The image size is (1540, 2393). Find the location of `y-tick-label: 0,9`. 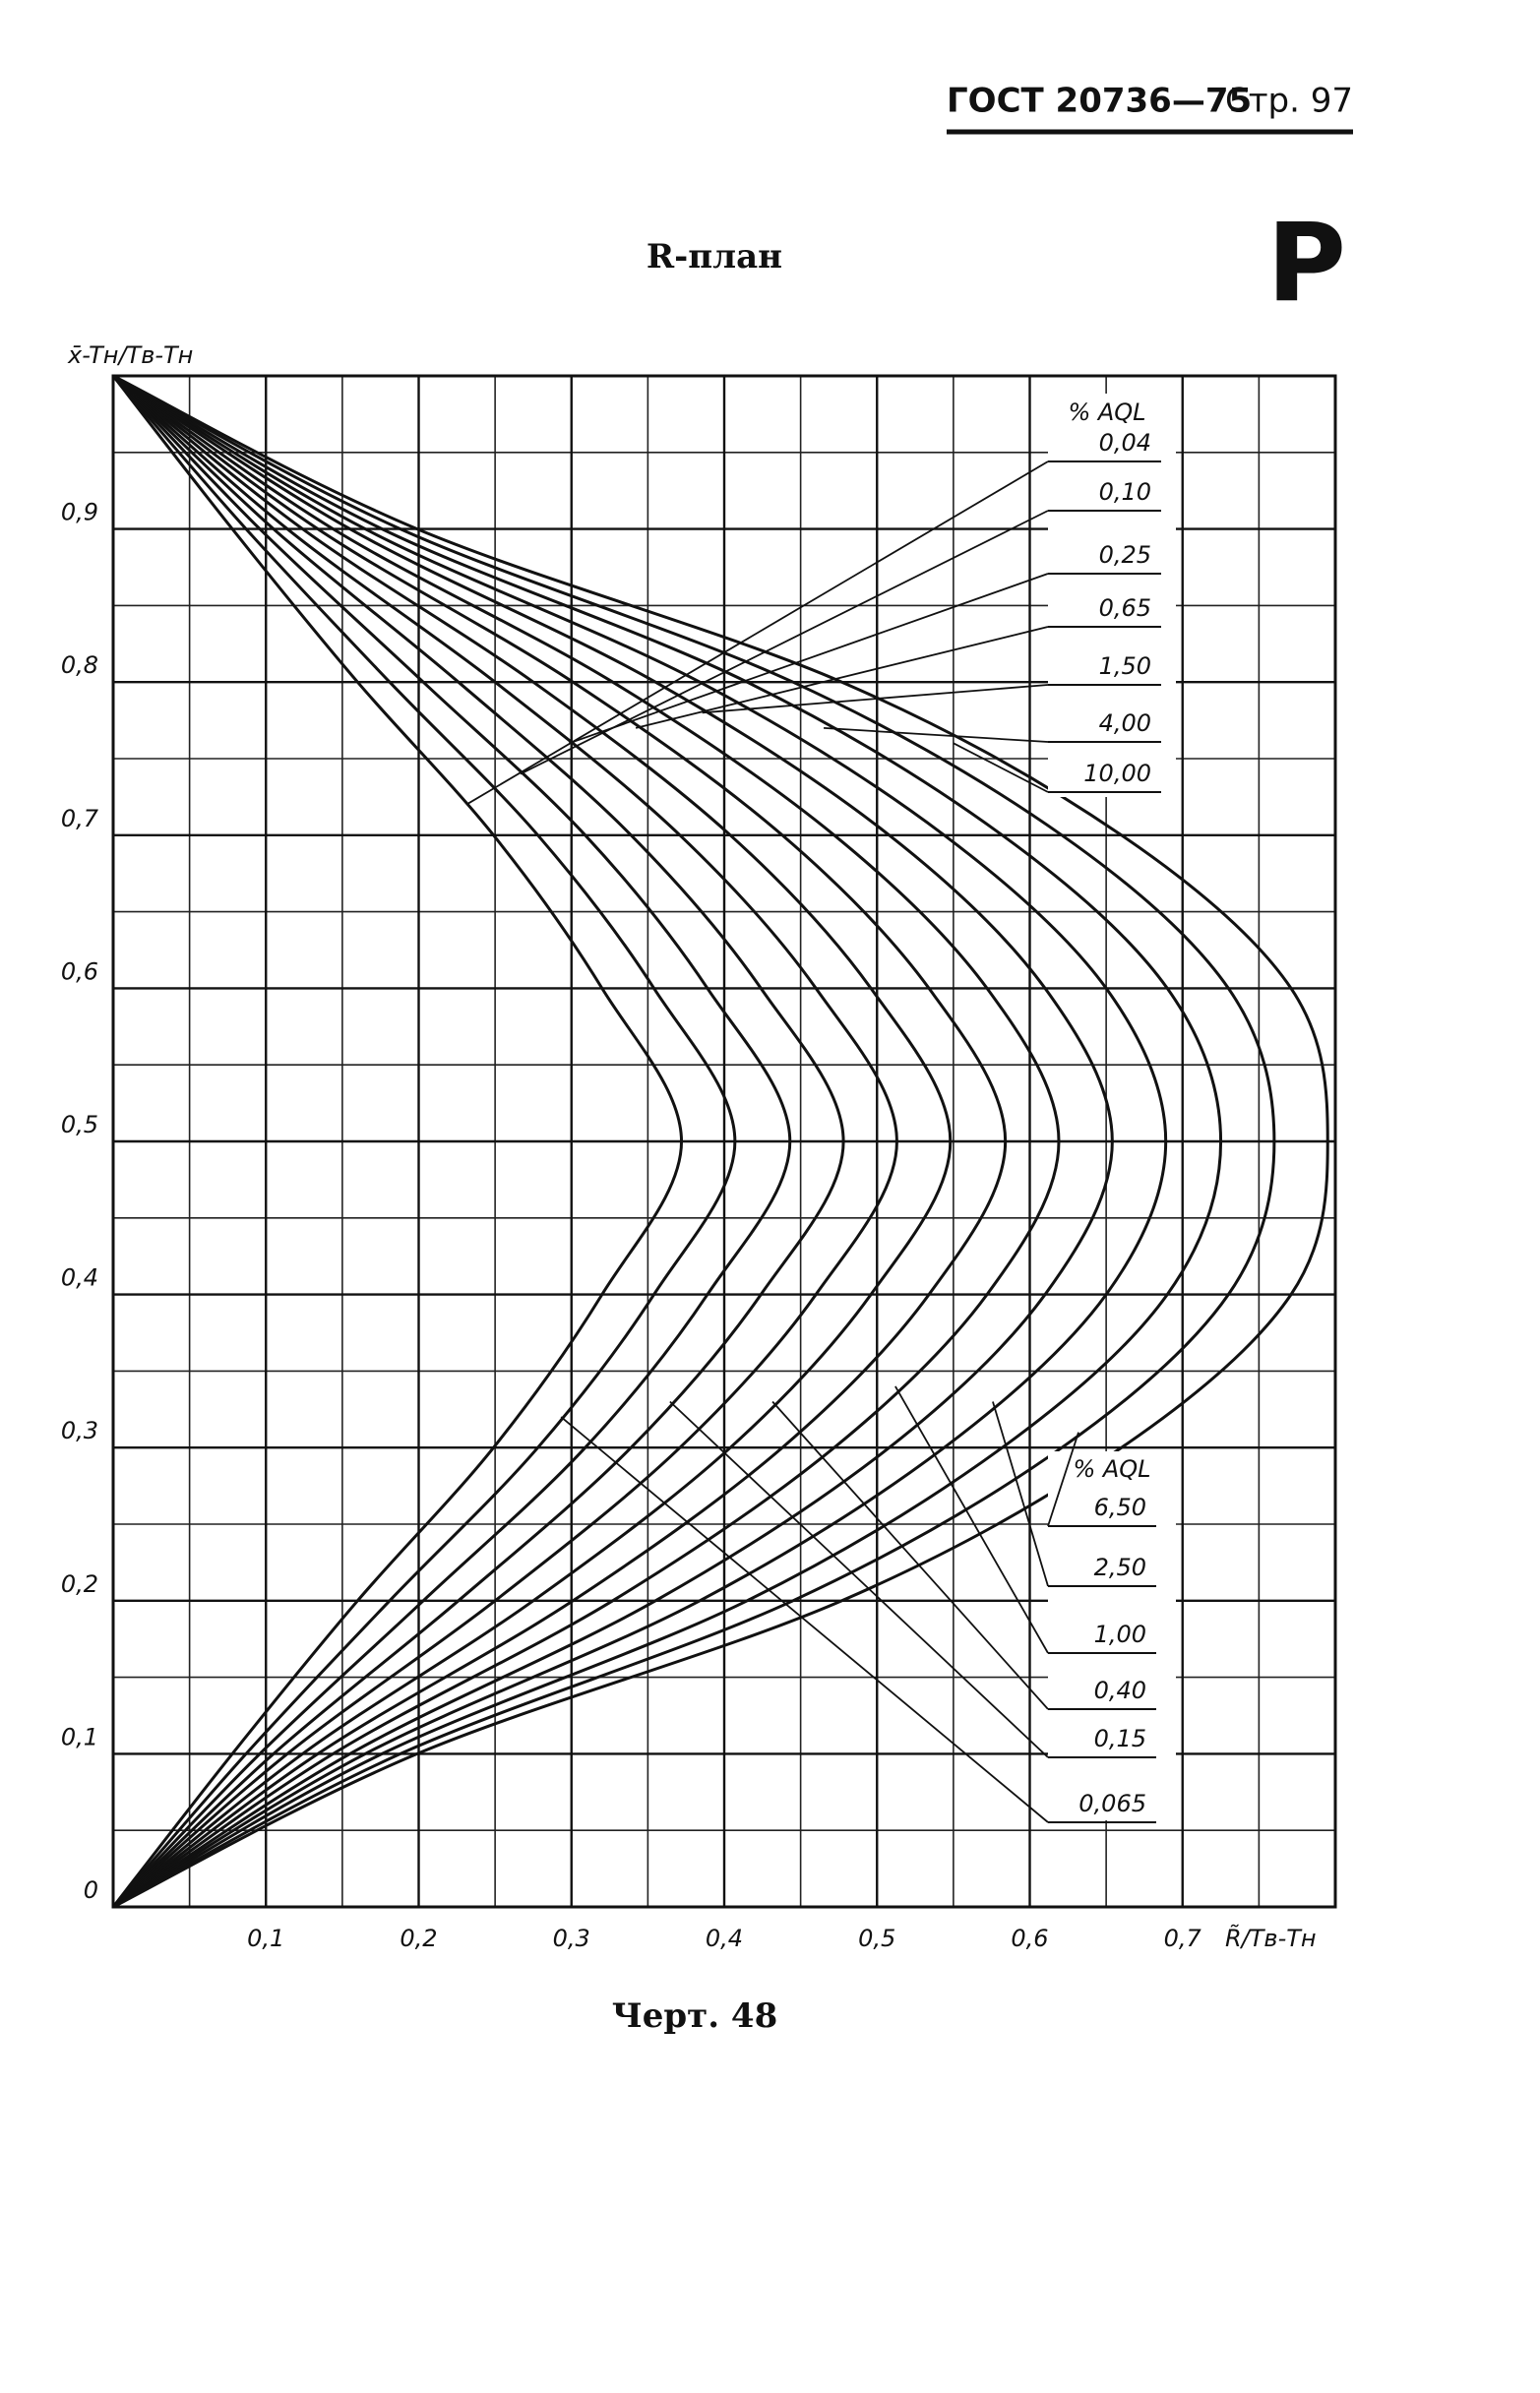

y-tick-label: 0,9 is located at coordinates (79, 512).